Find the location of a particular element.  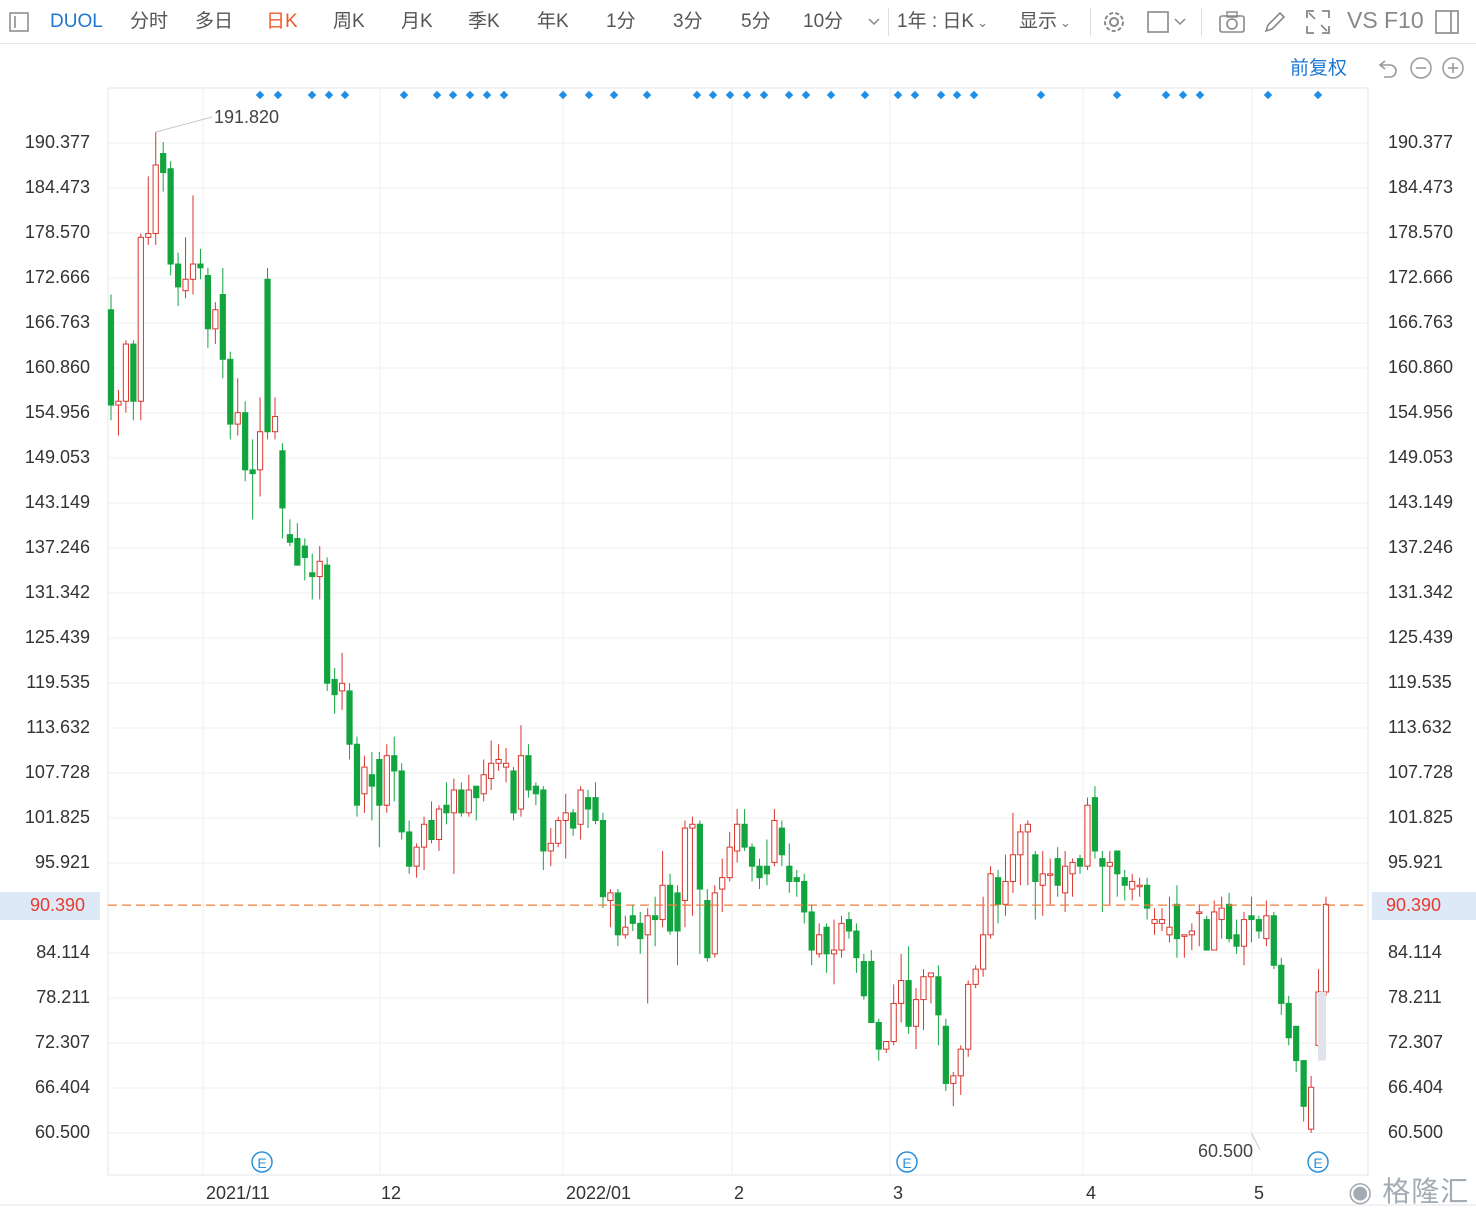

tab-1min: 1分 is located at coordinates (621, 21).